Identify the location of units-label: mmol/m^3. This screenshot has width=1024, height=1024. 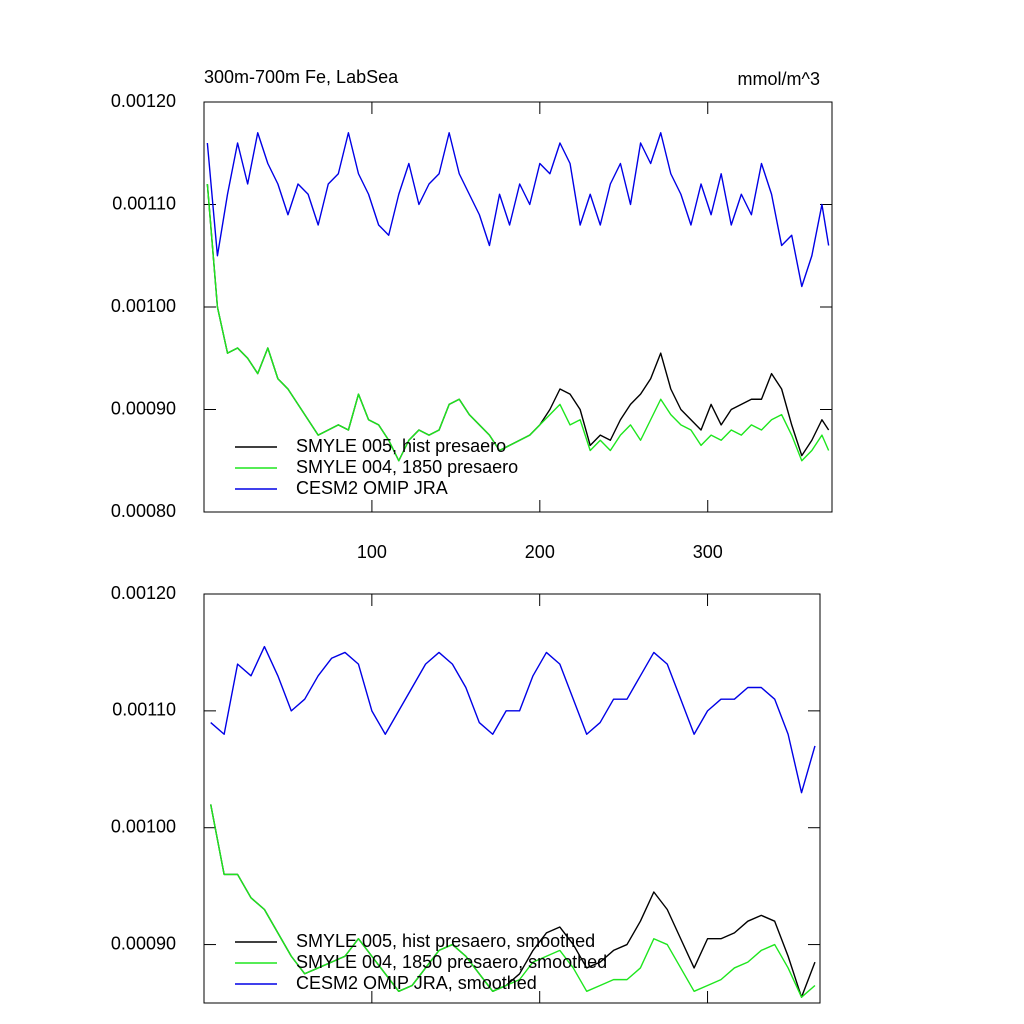
(779, 79).